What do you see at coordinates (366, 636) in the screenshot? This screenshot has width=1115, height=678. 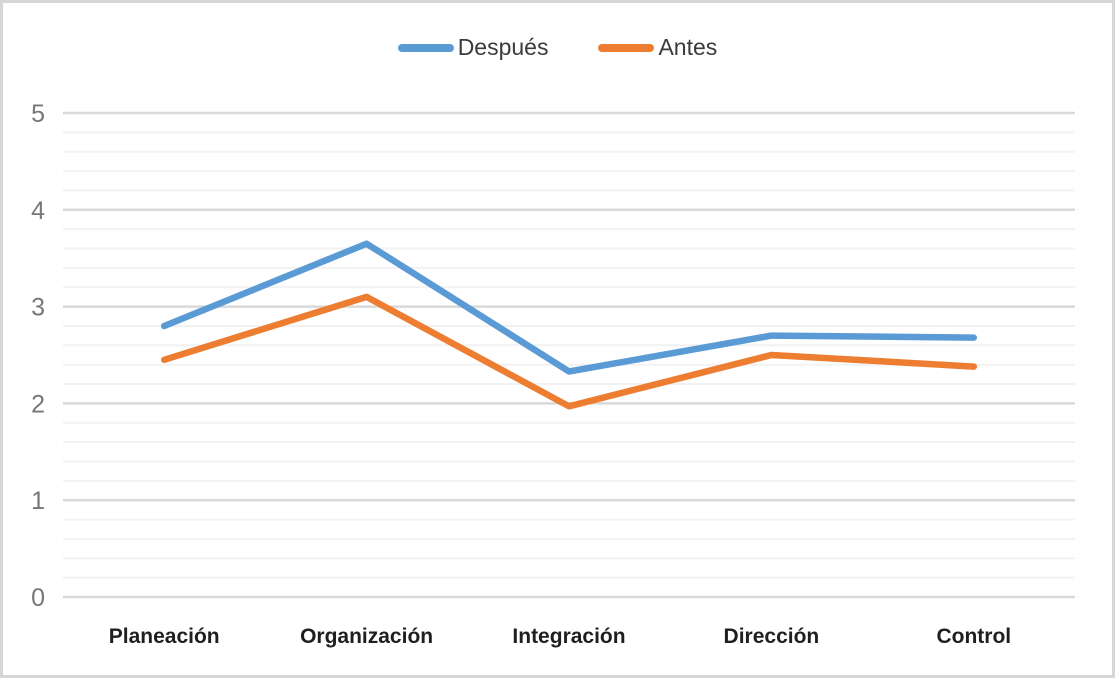 I see `x-axis-category-label-organizacion: Organización` at bounding box center [366, 636].